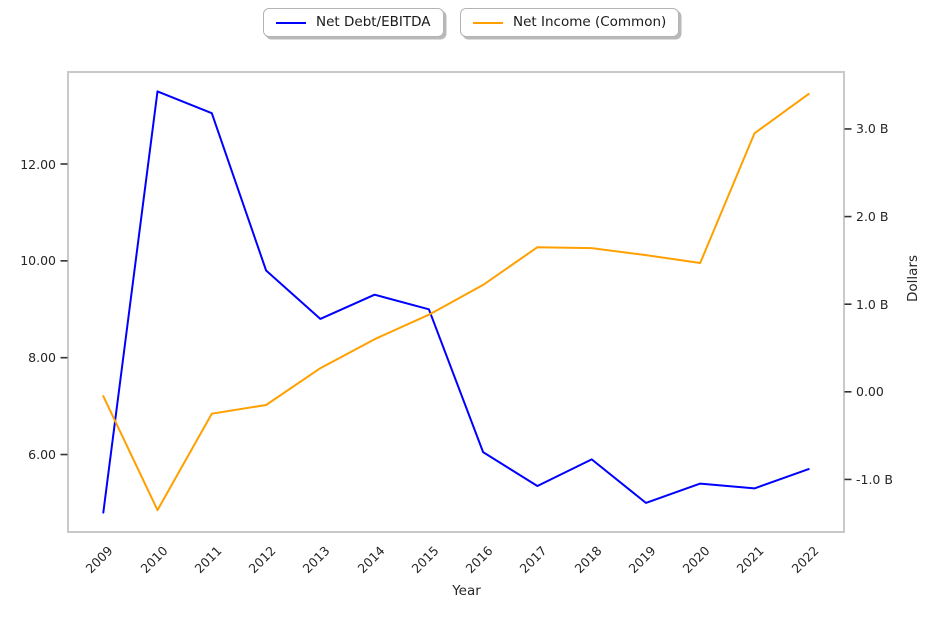 The width and height of the screenshot is (933, 618). What do you see at coordinates (466, 591) in the screenshot?
I see `x-axis-title: Year` at bounding box center [466, 591].